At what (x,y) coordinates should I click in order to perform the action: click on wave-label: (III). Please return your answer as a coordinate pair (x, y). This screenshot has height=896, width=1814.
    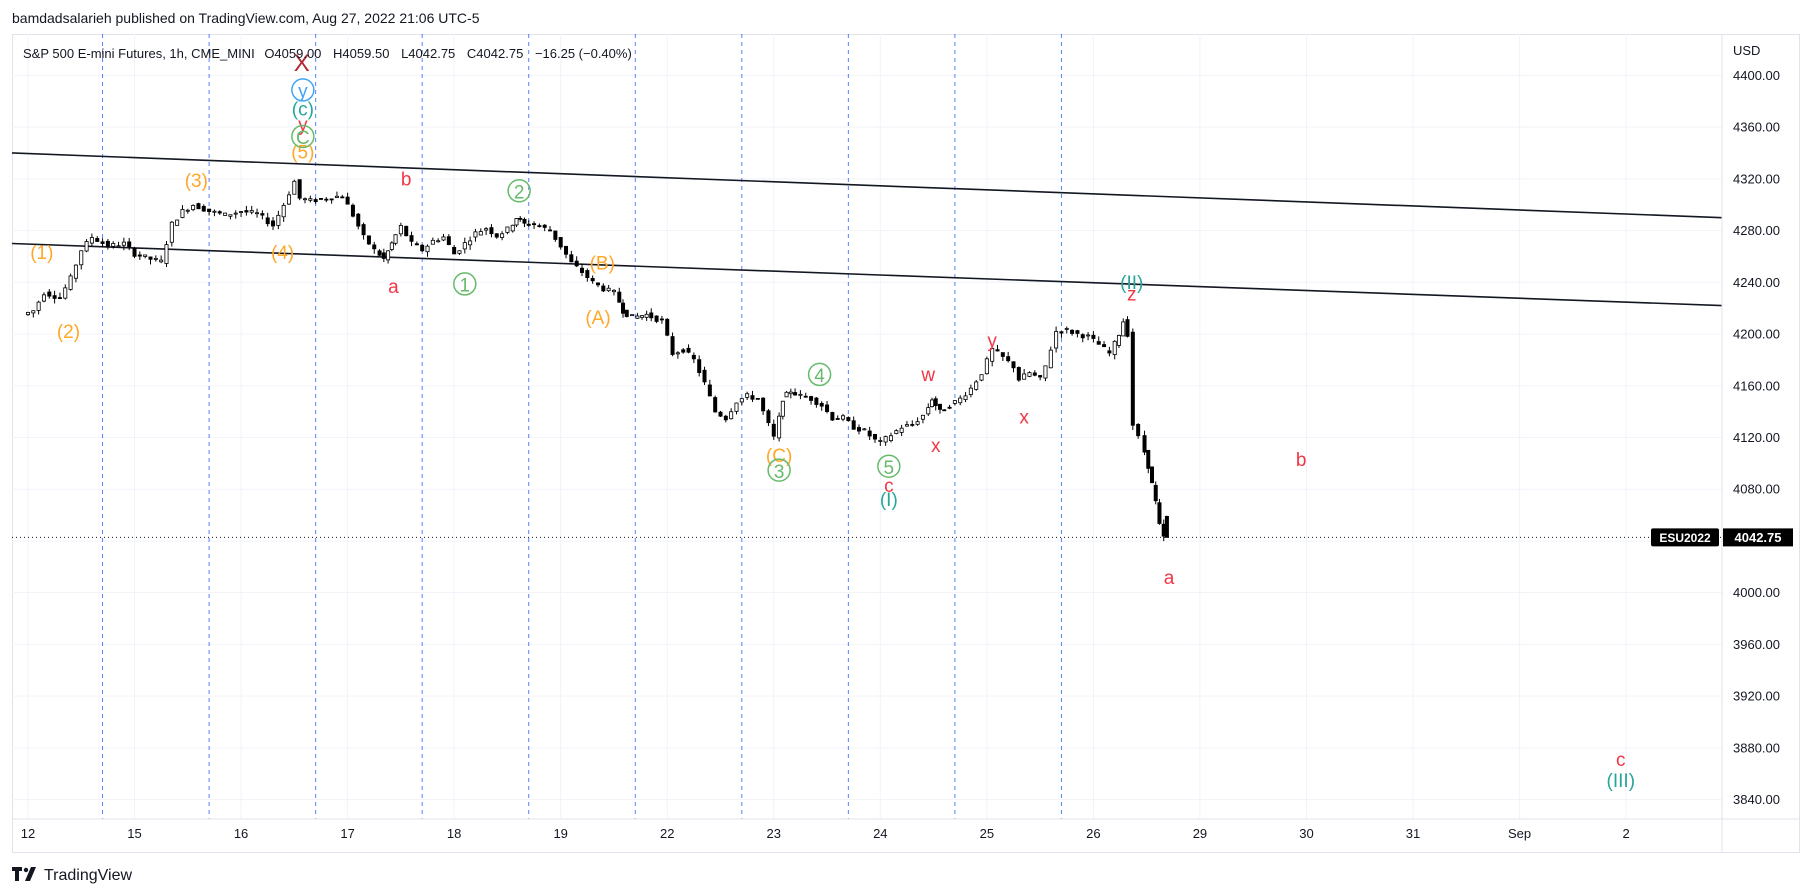
    Looking at the image, I should click on (1621, 781).